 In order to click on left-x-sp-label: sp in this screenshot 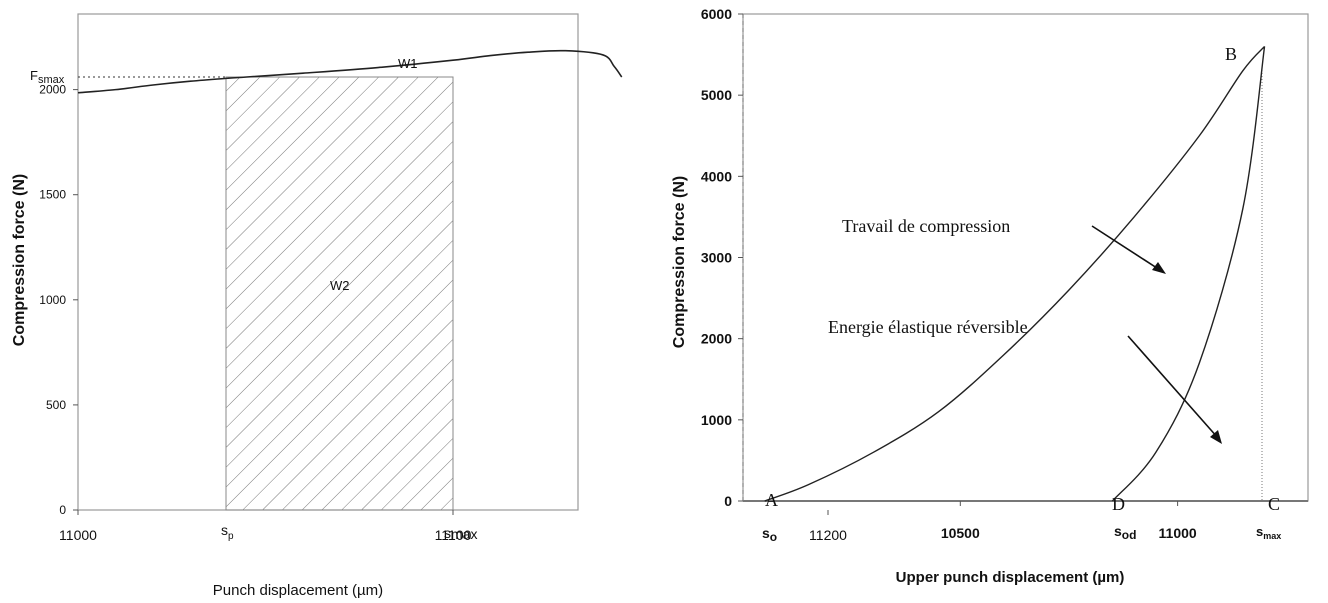, I will do `click(227, 532)`.